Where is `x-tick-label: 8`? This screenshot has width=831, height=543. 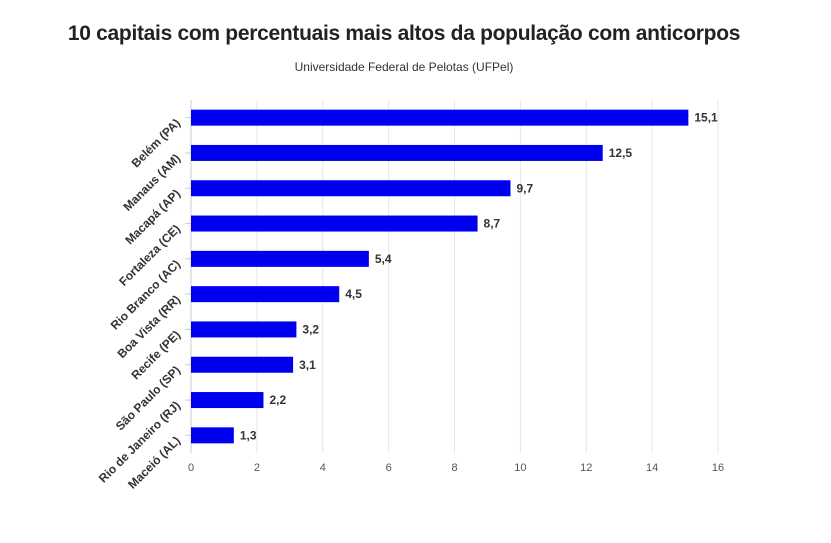 x-tick-label: 8 is located at coordinates (454, 468).